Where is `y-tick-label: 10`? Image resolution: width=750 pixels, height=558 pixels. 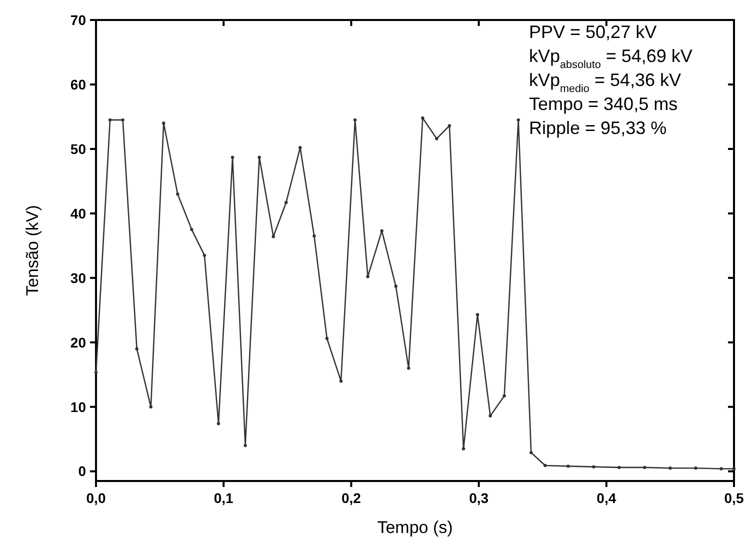
y-tick-label: 10 is located at coordinates (78, 406).